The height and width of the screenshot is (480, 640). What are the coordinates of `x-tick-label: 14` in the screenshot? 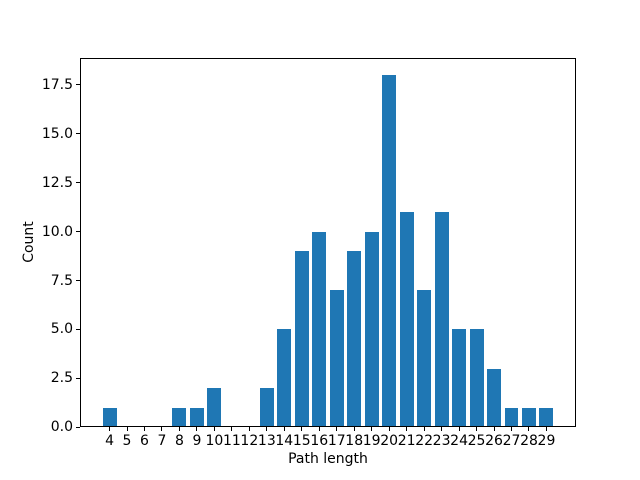 It's located at (284, 441).